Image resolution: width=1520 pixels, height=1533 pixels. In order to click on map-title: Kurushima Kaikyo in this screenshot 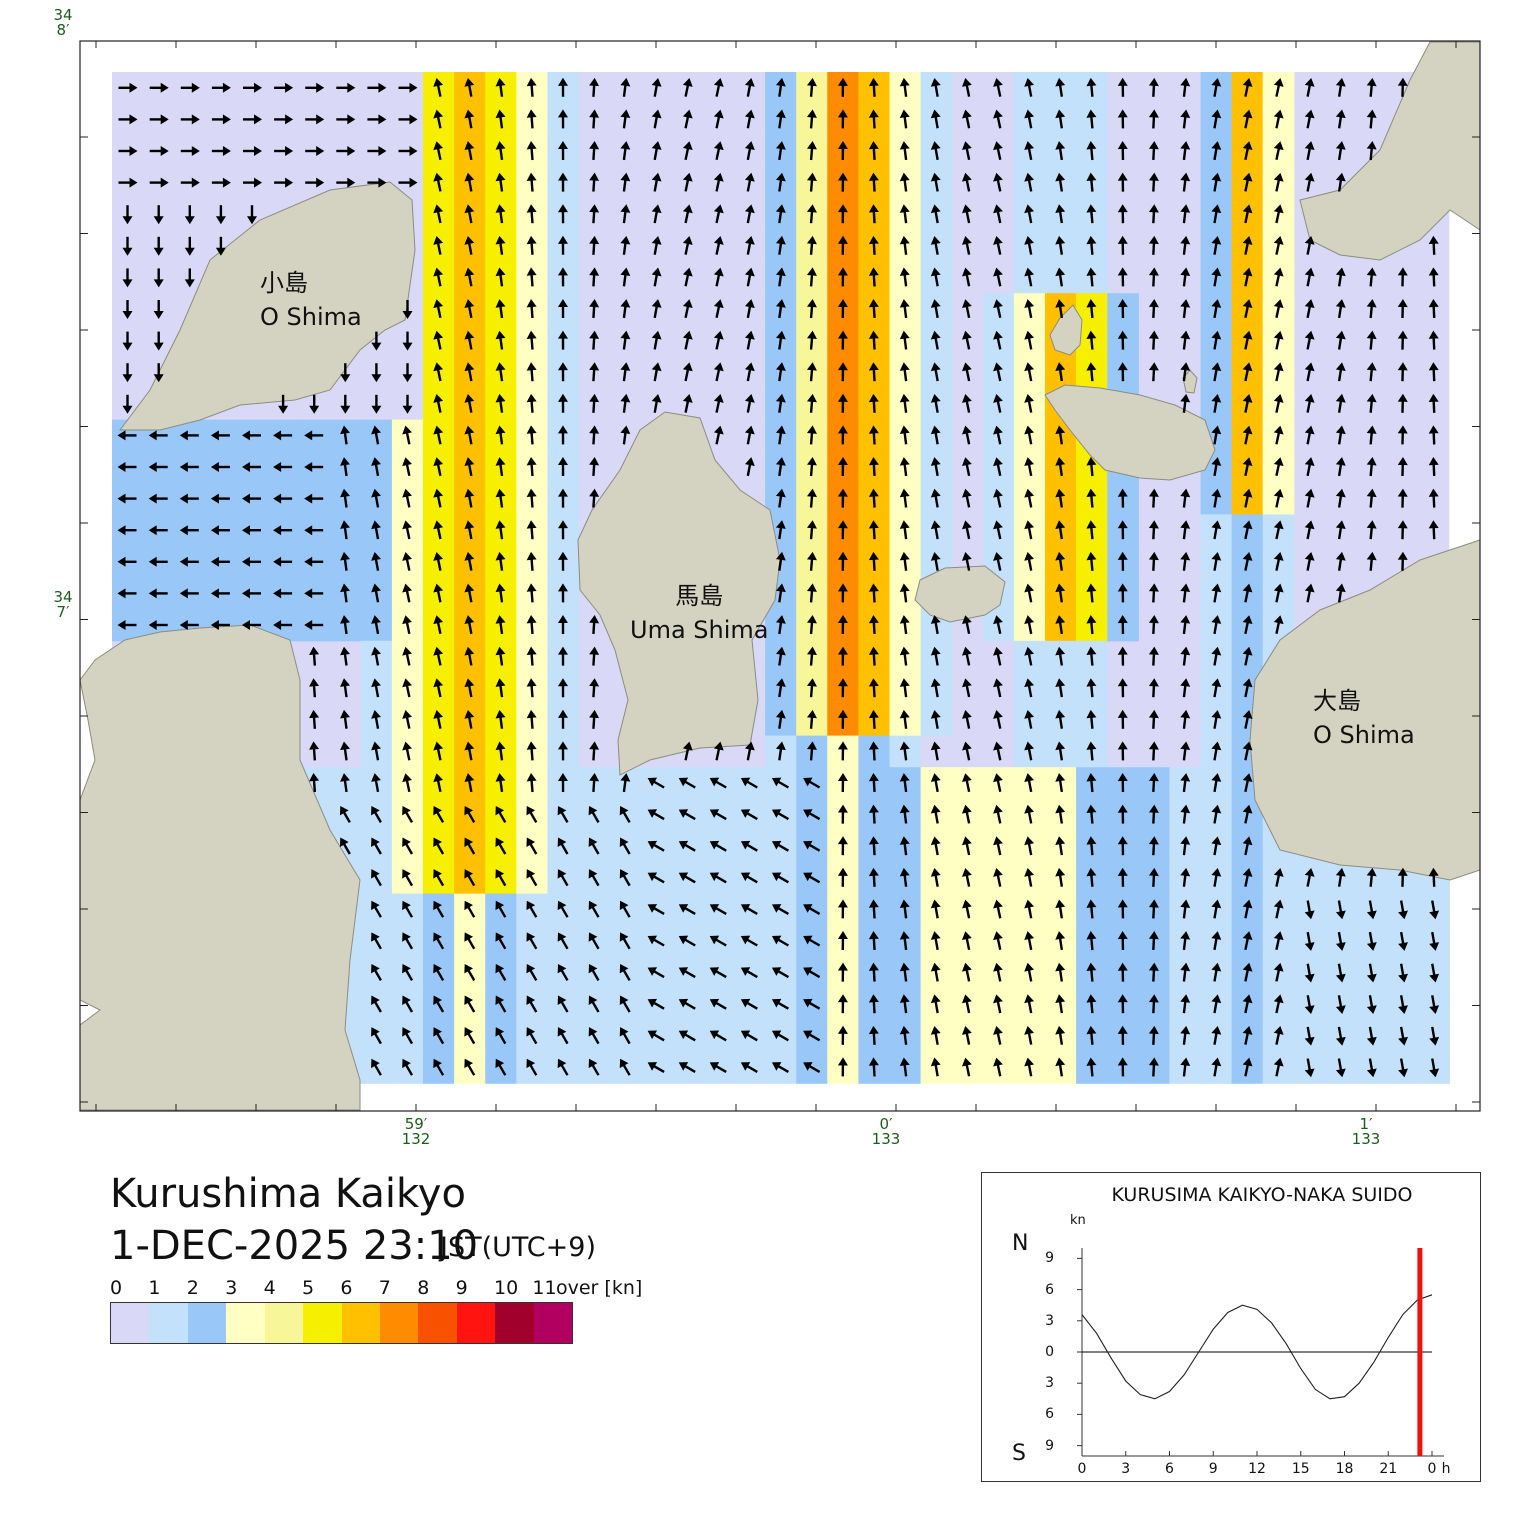, I will do `click(288, 1194)`.